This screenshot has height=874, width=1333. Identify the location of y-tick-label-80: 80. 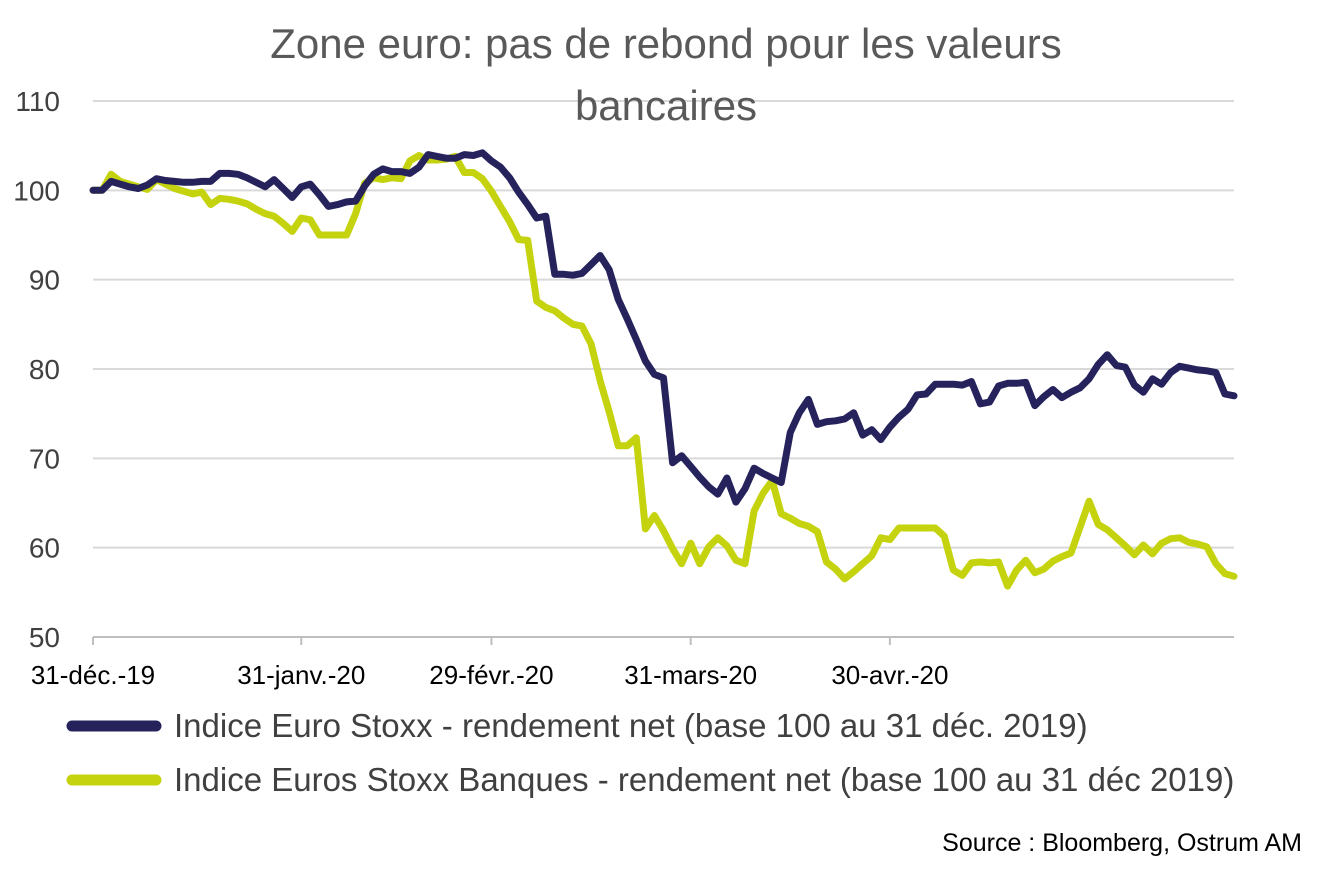
(44, 369).